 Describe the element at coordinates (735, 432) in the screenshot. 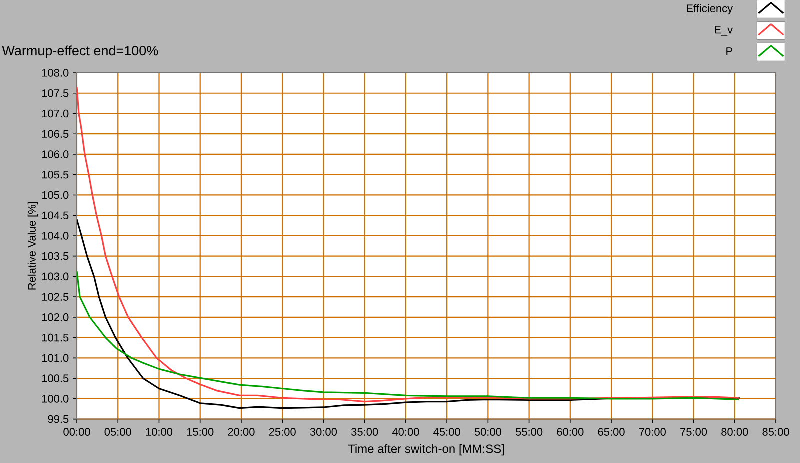

I see `x-tick-label: 80:00` at that location.